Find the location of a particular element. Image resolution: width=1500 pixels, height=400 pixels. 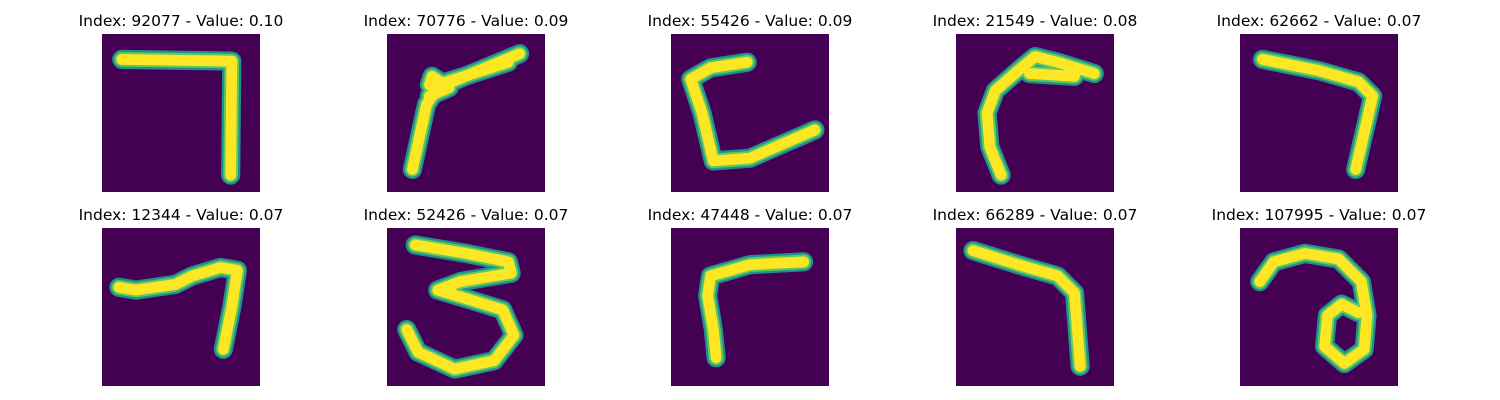

panel-10: Index: 107995 - Value: 0.07 is located at coordinates (1319, 295).